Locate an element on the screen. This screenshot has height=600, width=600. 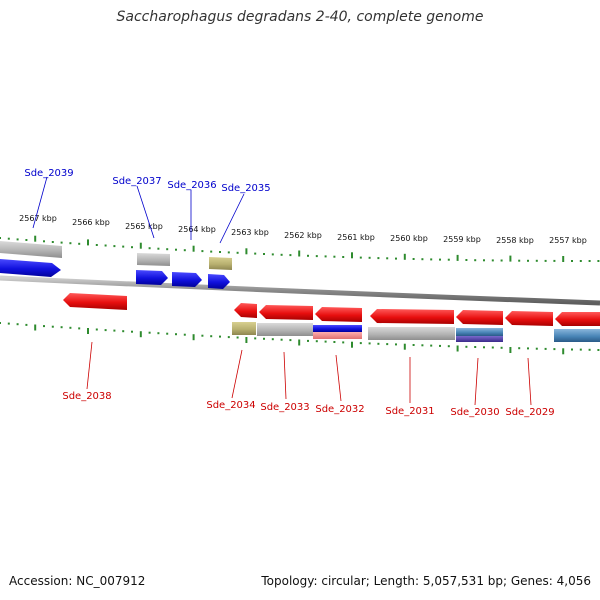
gene-label: Sde_2029 is located at coordinates (529, 412).